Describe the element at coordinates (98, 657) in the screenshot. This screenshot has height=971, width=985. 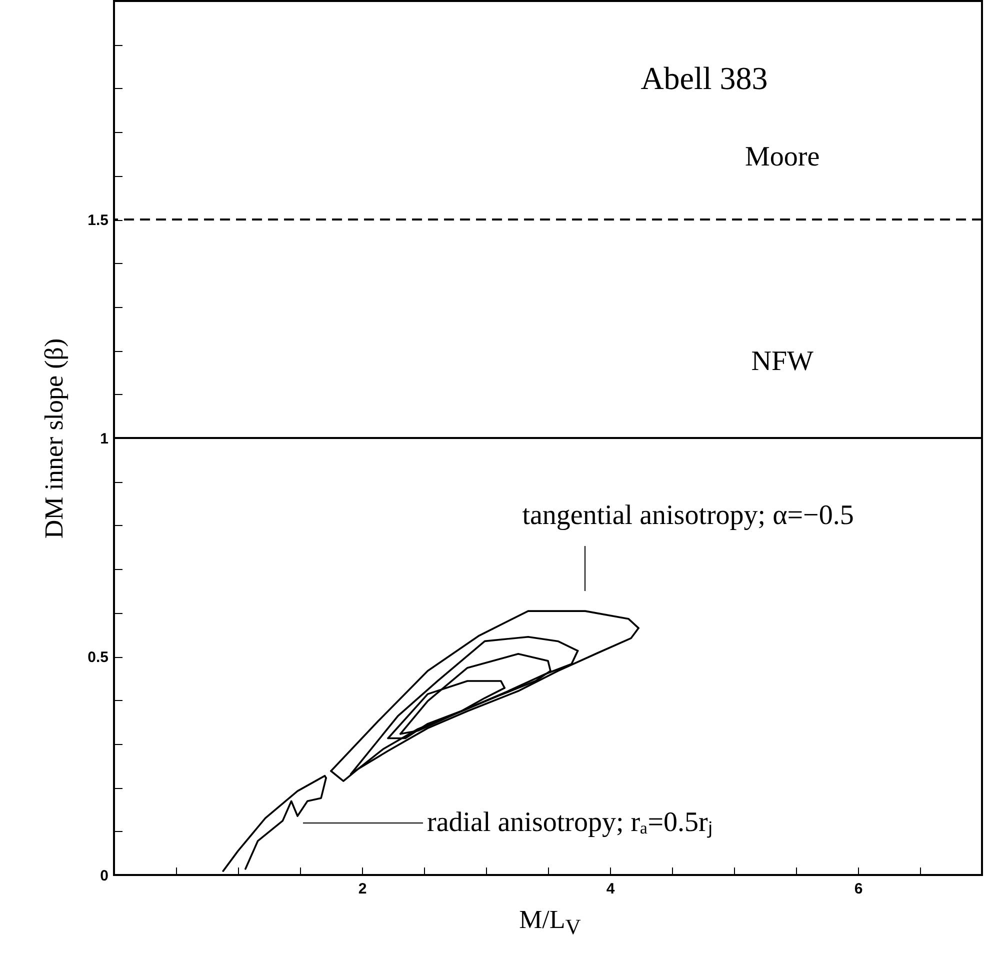
I see `y-tick-label: 0.5` at that location.